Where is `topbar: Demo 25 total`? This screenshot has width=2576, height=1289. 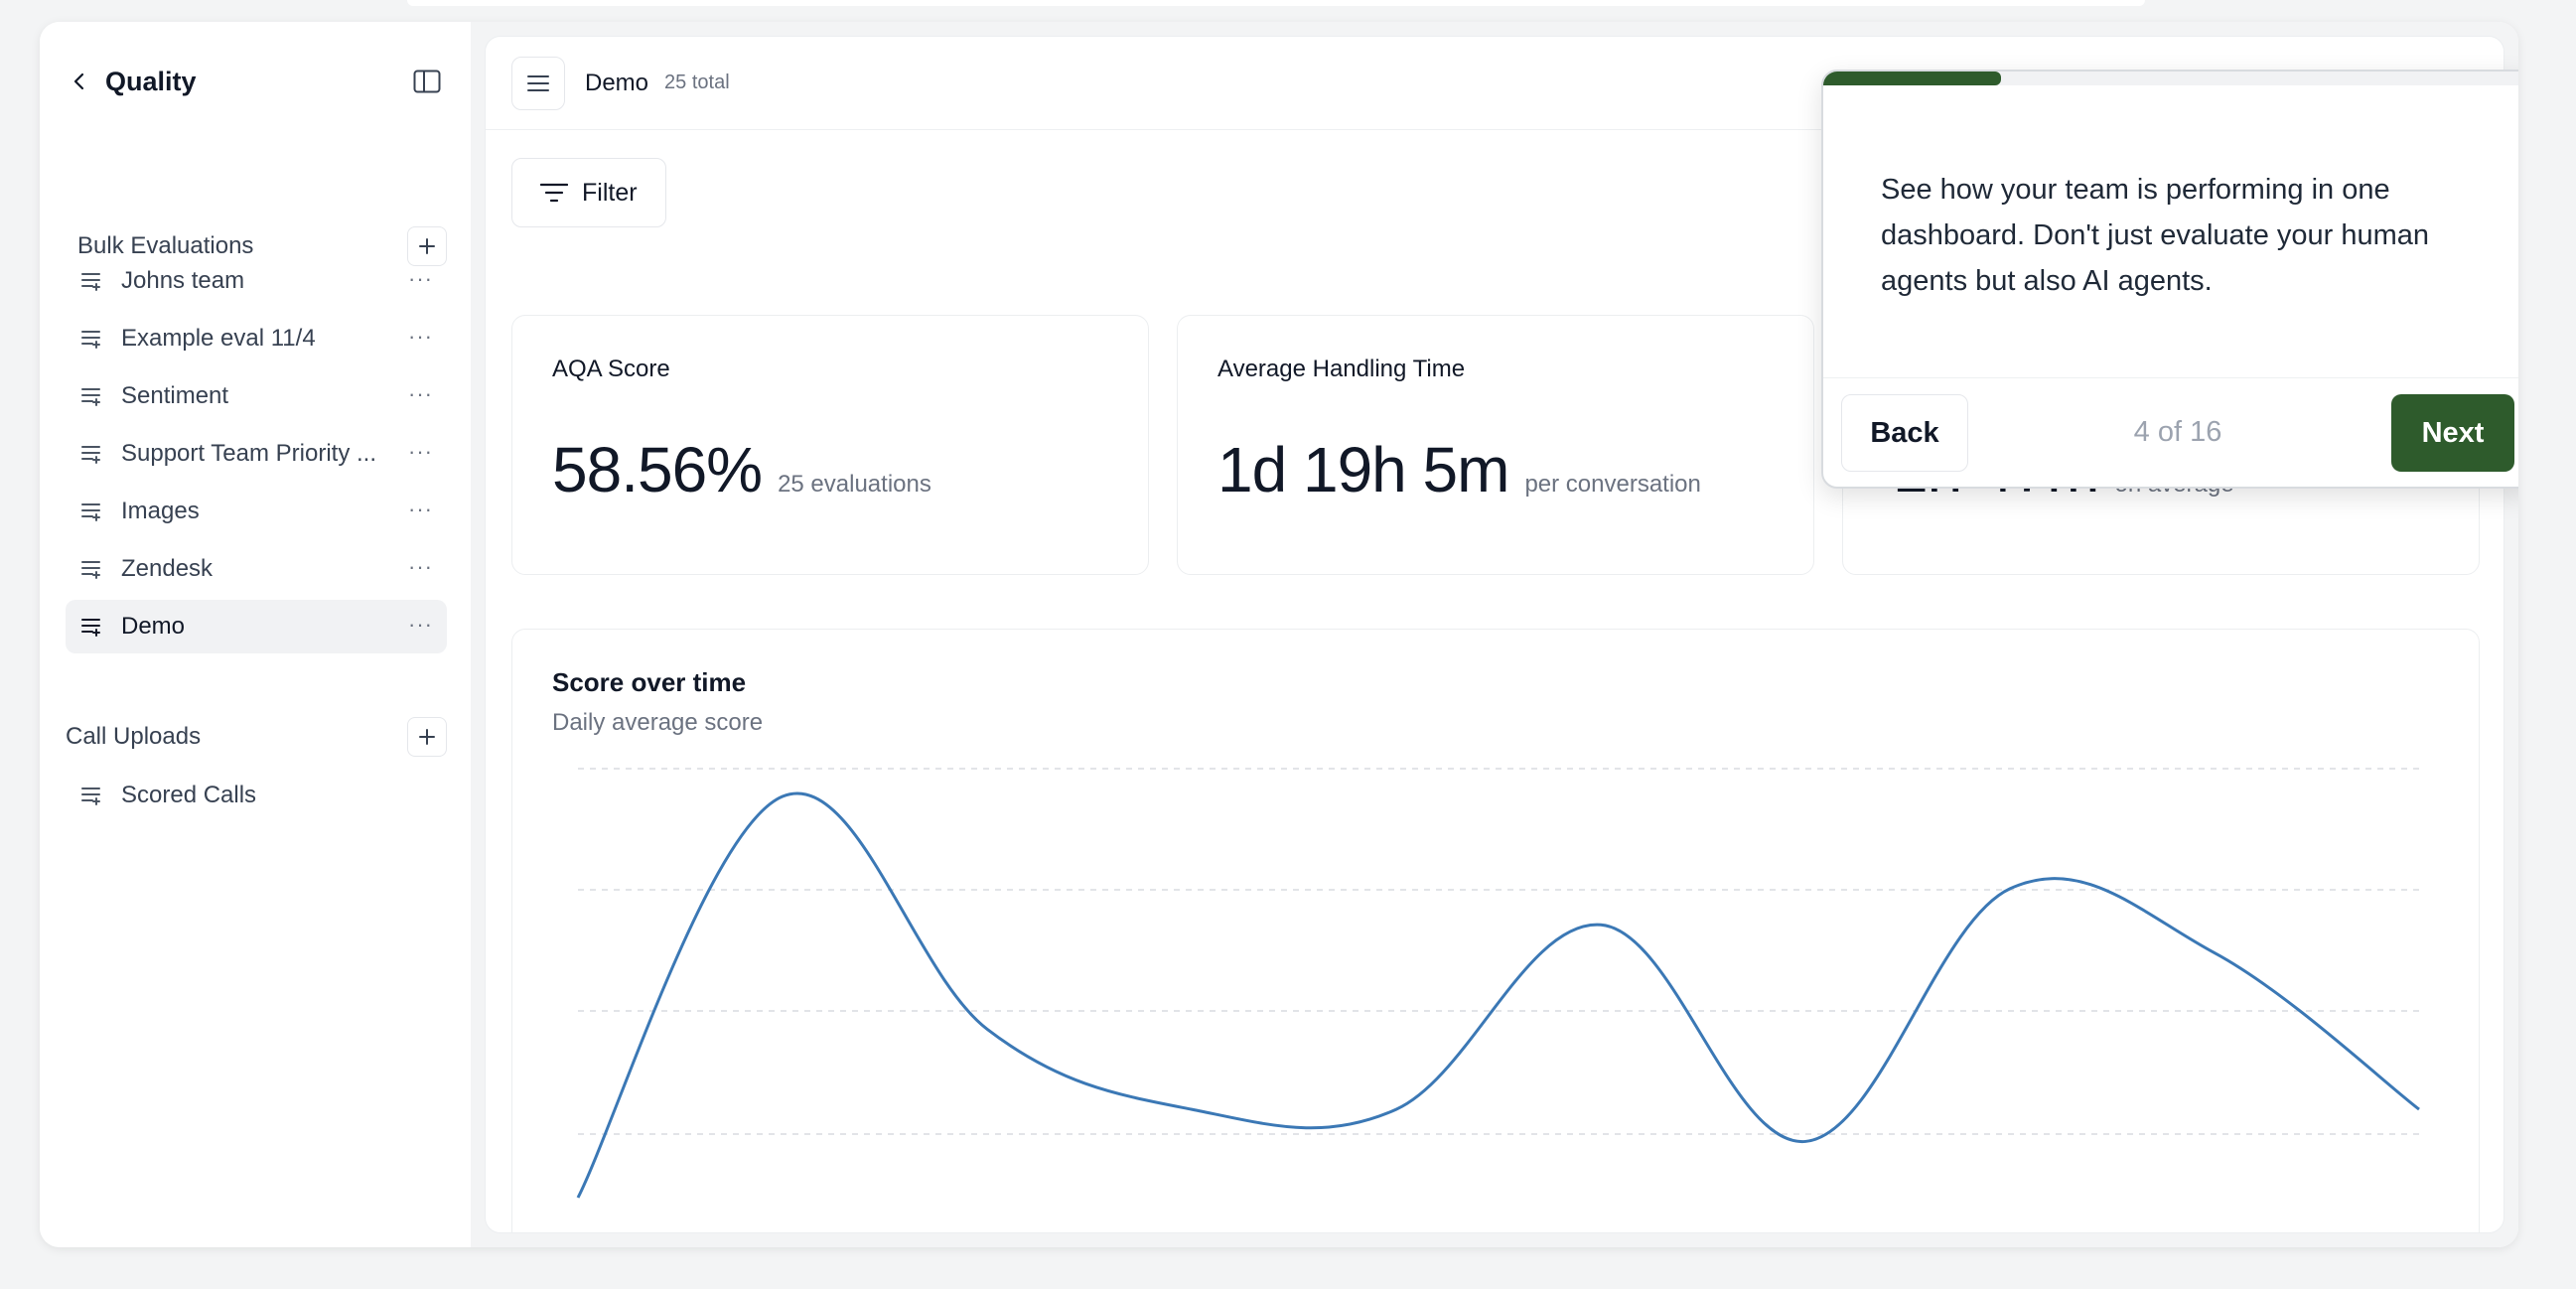 topbar: Demo 25 total is located at coordinates (1495, 83).